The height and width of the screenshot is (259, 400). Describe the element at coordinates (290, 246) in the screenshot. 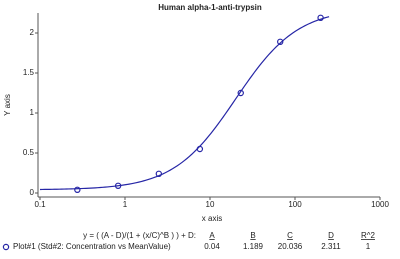

I see `fit-value: 20.036` at that location.